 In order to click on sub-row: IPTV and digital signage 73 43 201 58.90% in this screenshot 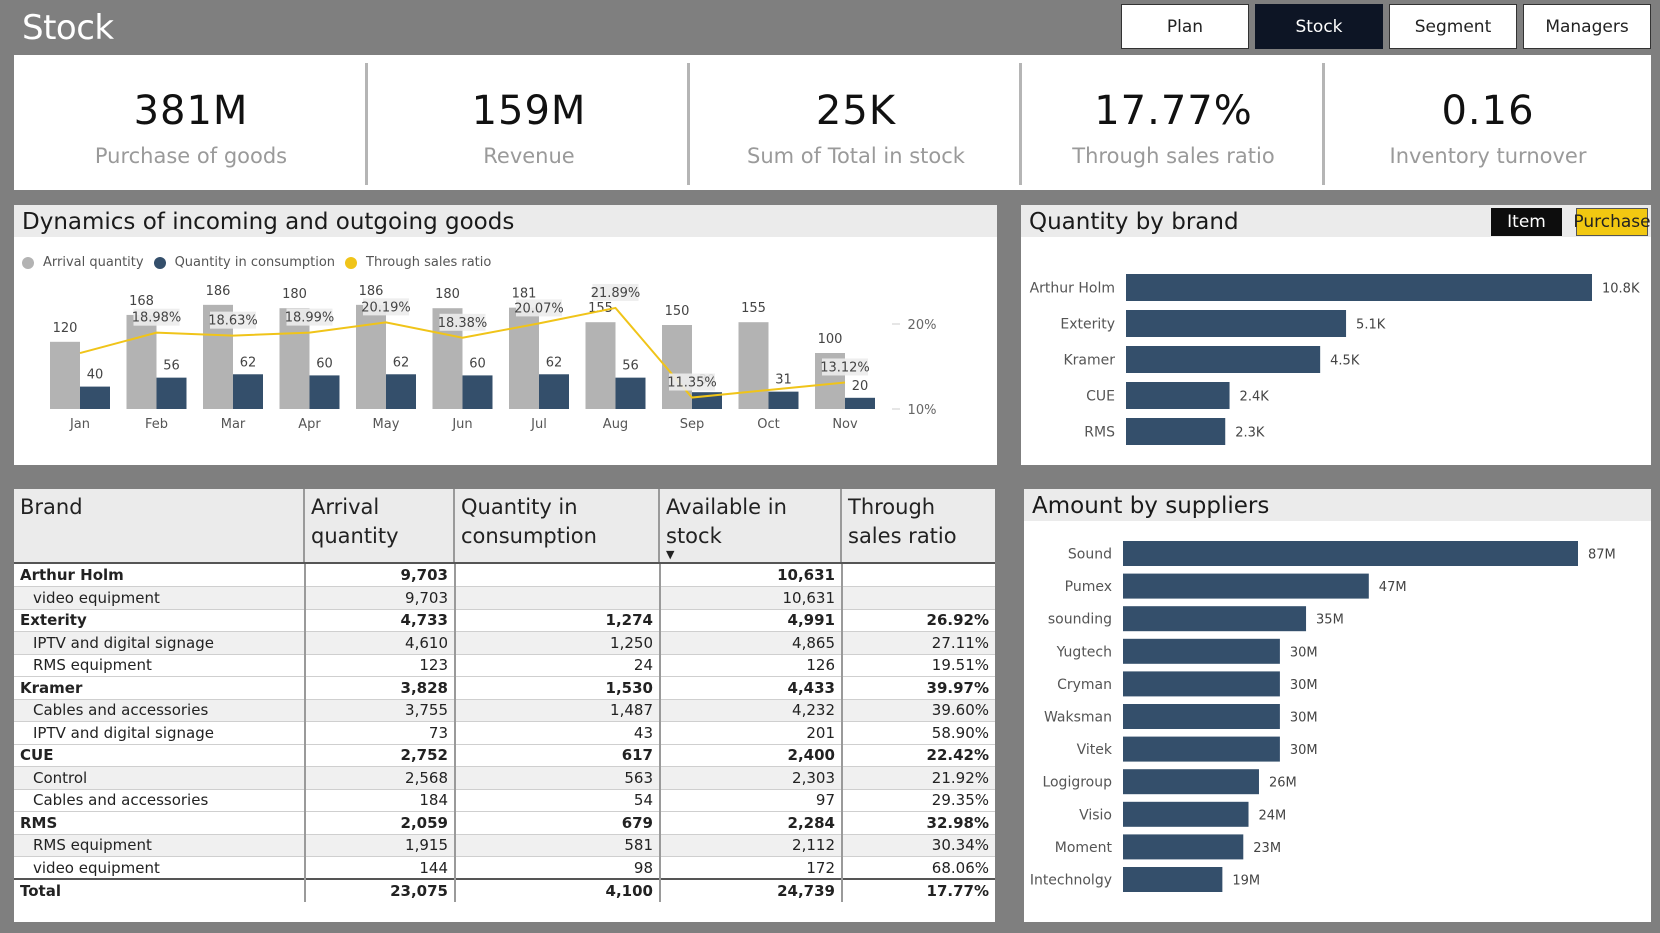, I will do `click(504, 733)`.